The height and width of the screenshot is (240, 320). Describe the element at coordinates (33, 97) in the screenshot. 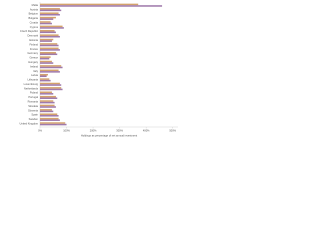

I see `y-tick-label: Portugal` at that location.